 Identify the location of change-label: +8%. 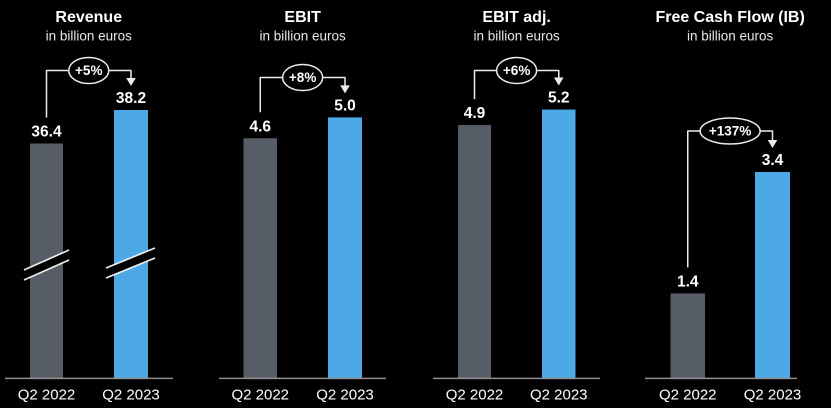
(302, 77).